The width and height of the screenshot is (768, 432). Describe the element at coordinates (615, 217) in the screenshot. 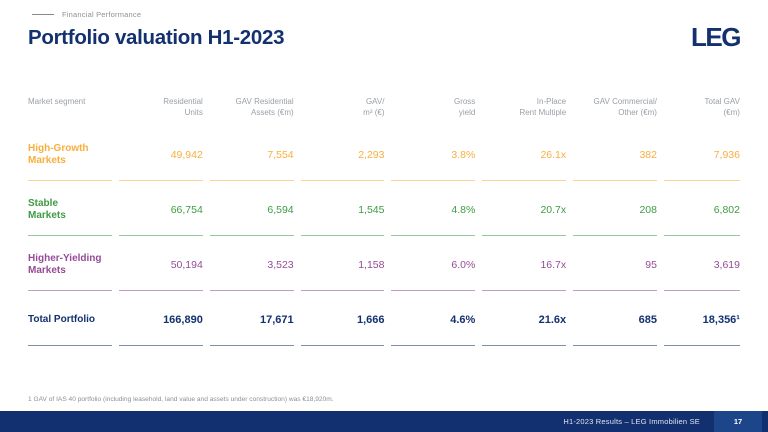

I see `table-cell: 208` at that location.